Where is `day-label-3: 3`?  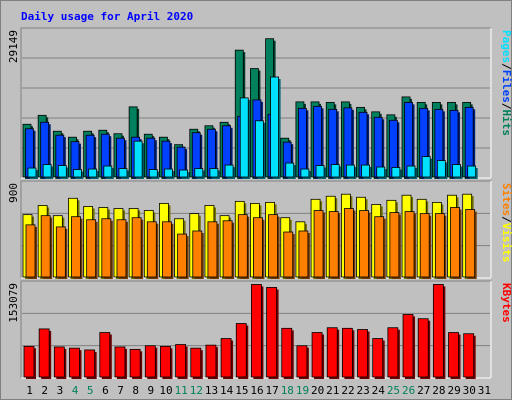
day-label-3: 3 is located at coordinates (60, 390).